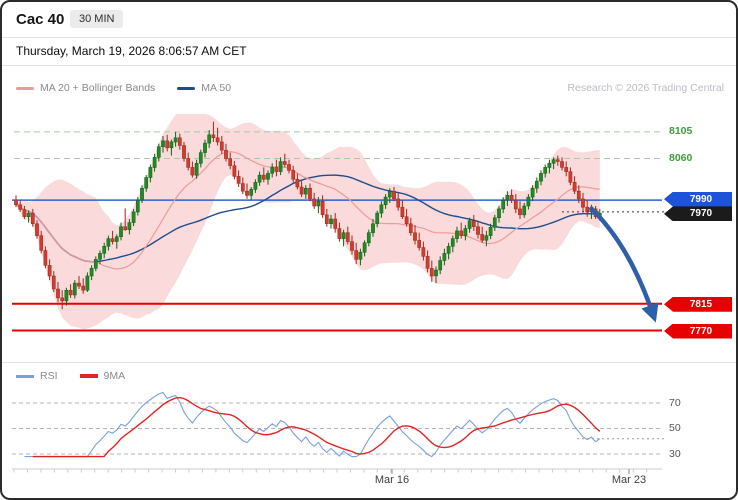  I want to click on rsi-line, so click(312, 424).